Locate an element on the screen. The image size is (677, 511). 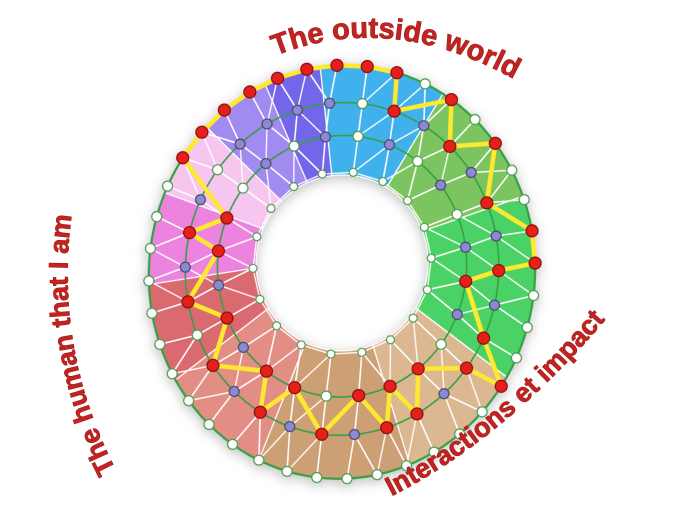
label-human-that-i-am: The human that I am is located at coordinates (83, 347).